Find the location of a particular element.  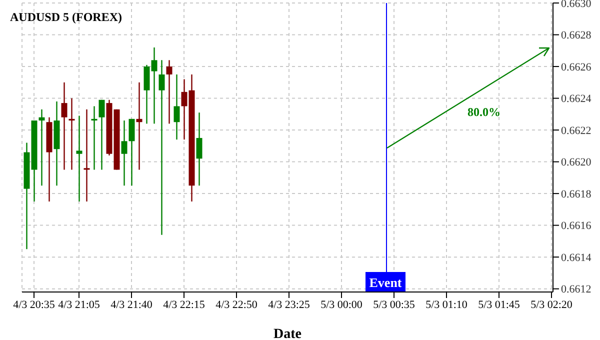

text: AUDUSD 5 (FOREX) is located at coordinates (66, 17).